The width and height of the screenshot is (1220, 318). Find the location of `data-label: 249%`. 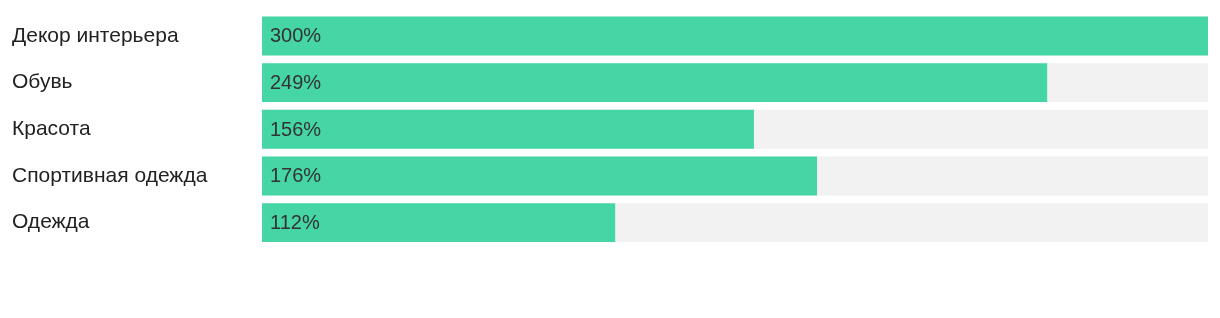

data-label: 249% is located at coordinates (296, 82).